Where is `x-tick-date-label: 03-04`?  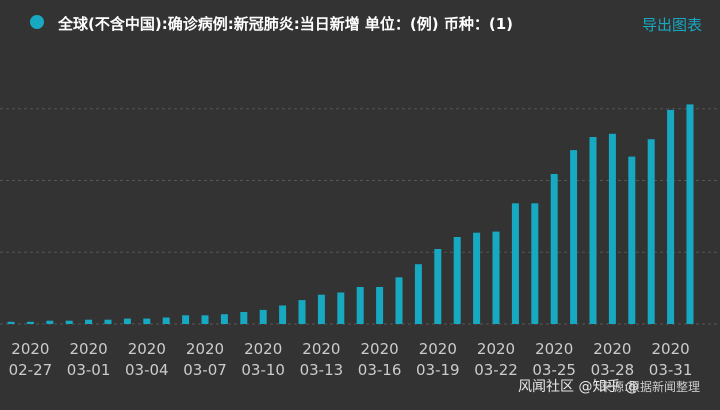
x-tick-date-label: 03-04 is located at coordinates (147, 370).